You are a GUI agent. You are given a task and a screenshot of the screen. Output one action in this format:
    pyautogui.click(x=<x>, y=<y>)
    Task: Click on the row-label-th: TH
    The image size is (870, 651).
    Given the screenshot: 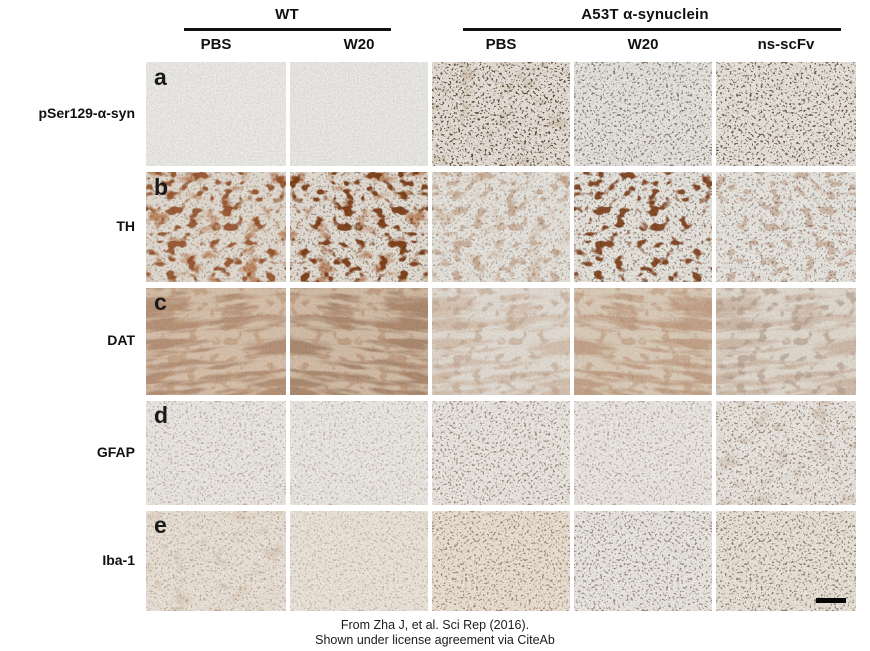 What is the action you would take?
    pyautogui.click(x=125, y=226)
    